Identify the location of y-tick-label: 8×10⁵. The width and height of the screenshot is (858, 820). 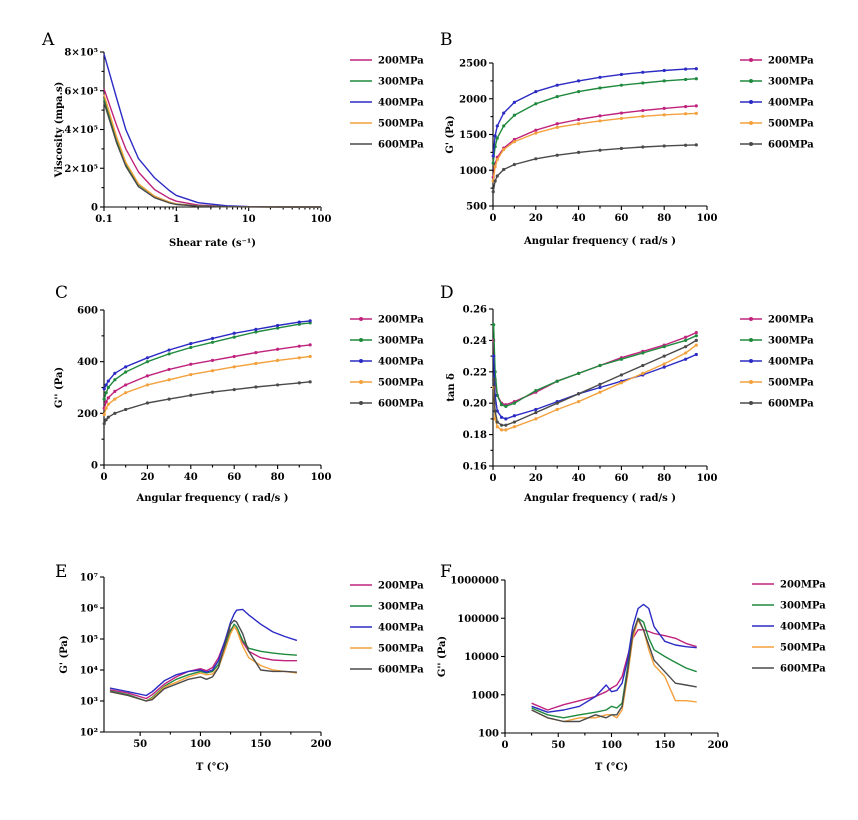
(81, 53).